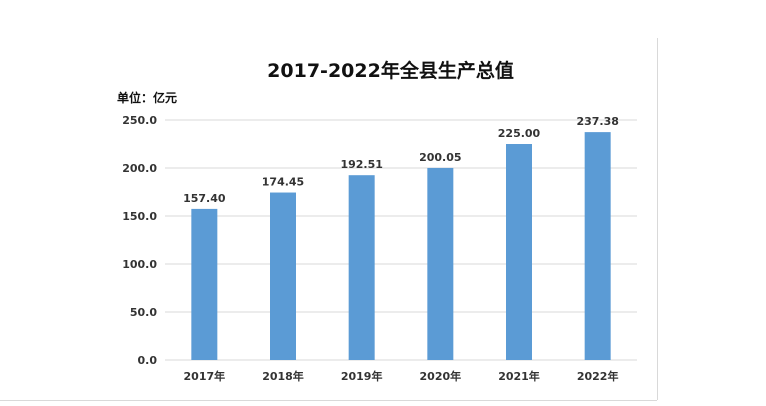 This screenshot has width=766, height=406. Describe the element at coordinates (143, 312) in the screenshot. I see `y-tick-label: 50.0` at that location.